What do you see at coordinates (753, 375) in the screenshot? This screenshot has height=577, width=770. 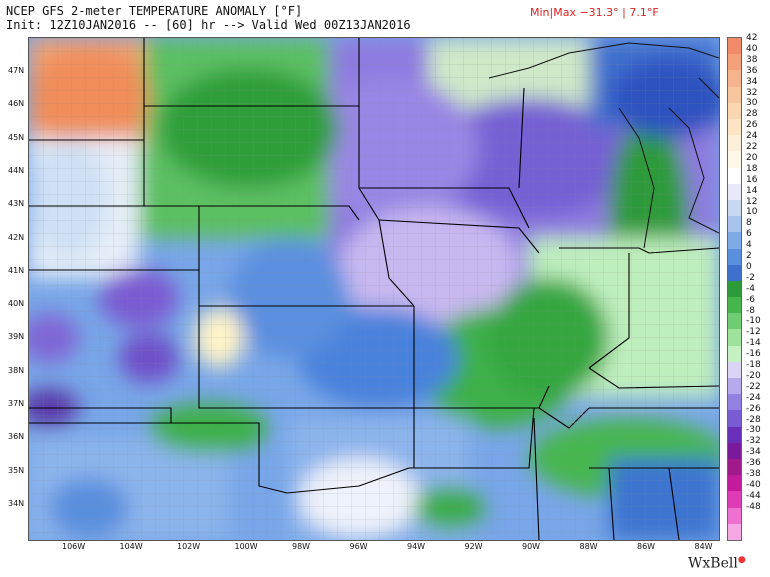 I see `colorbar-label: -20` at bounding box center [753, 375].